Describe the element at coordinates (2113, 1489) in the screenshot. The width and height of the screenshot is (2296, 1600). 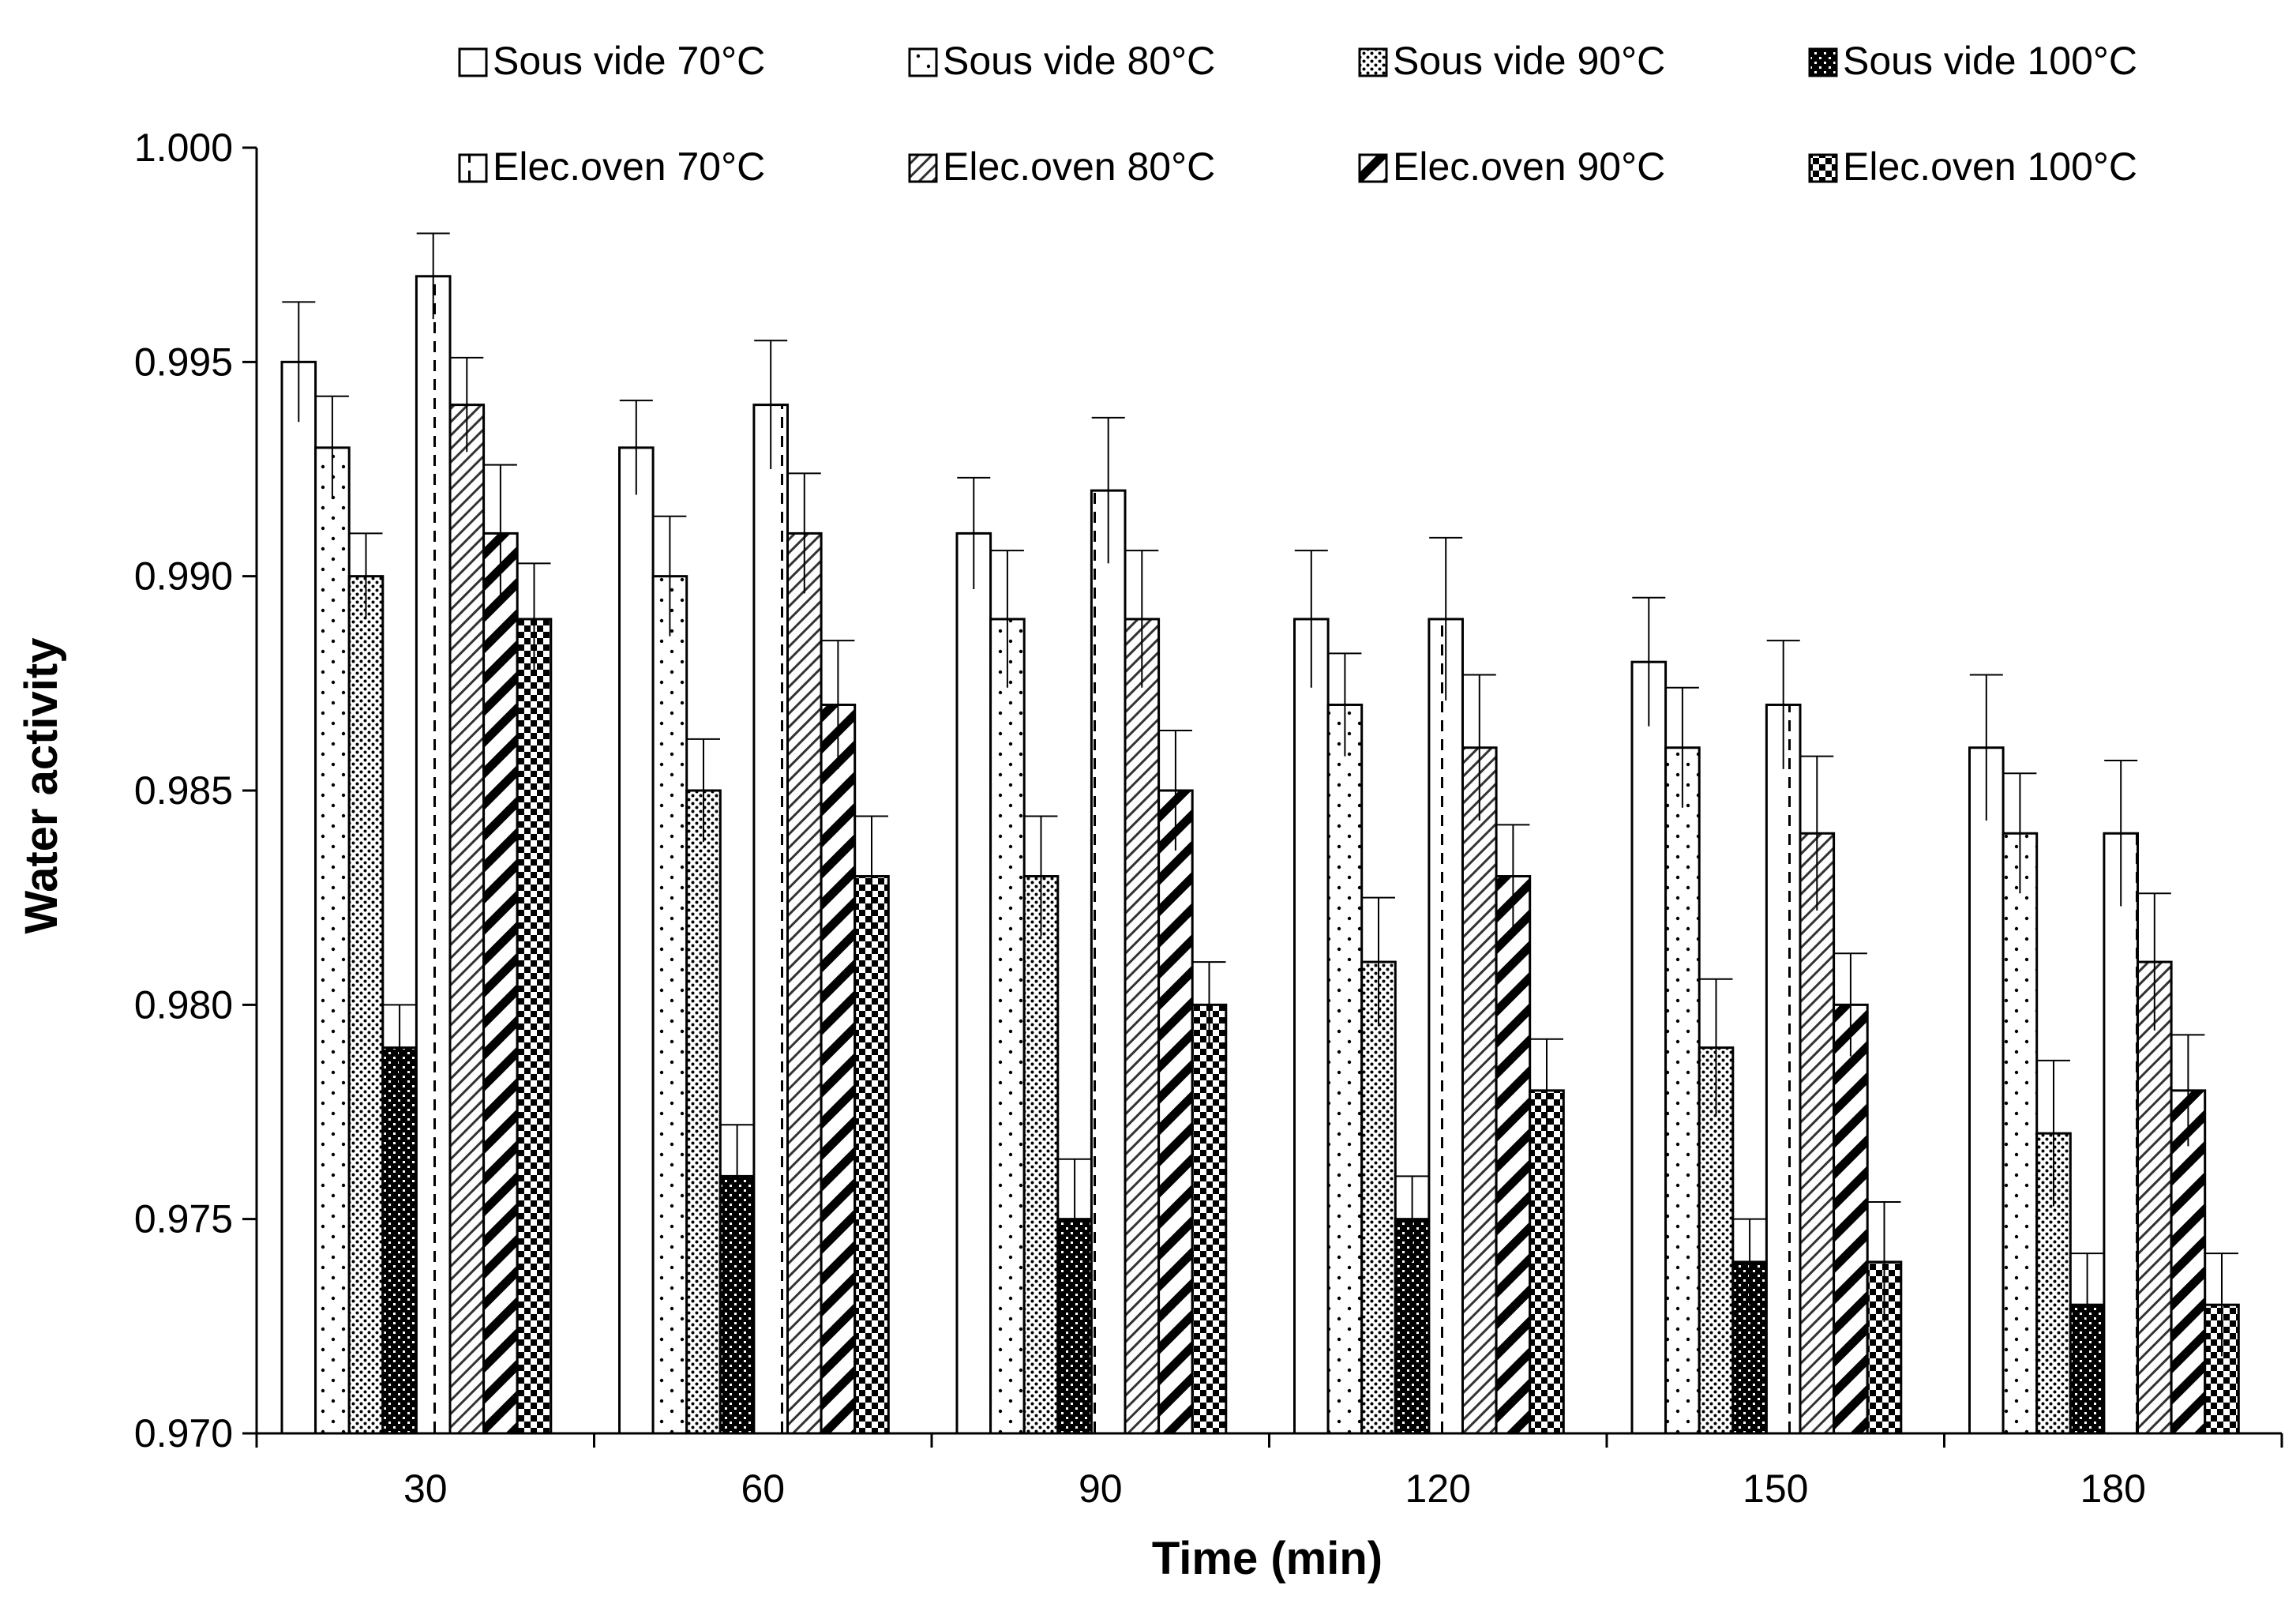
I see `x-tick-label: 180` at that location.